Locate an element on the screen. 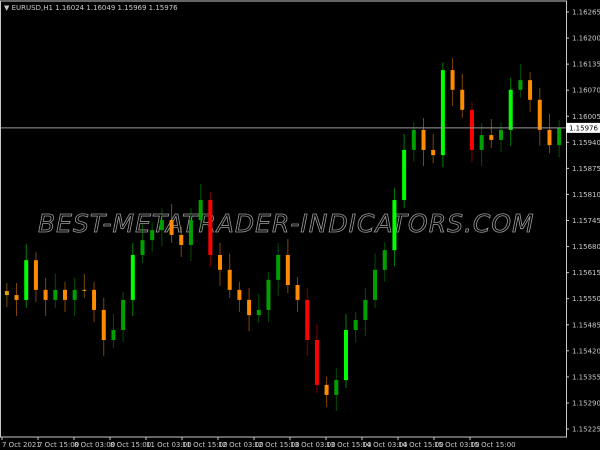  x-tick-label: 15 Oct 03:00 is located at coordinates (457, 445).